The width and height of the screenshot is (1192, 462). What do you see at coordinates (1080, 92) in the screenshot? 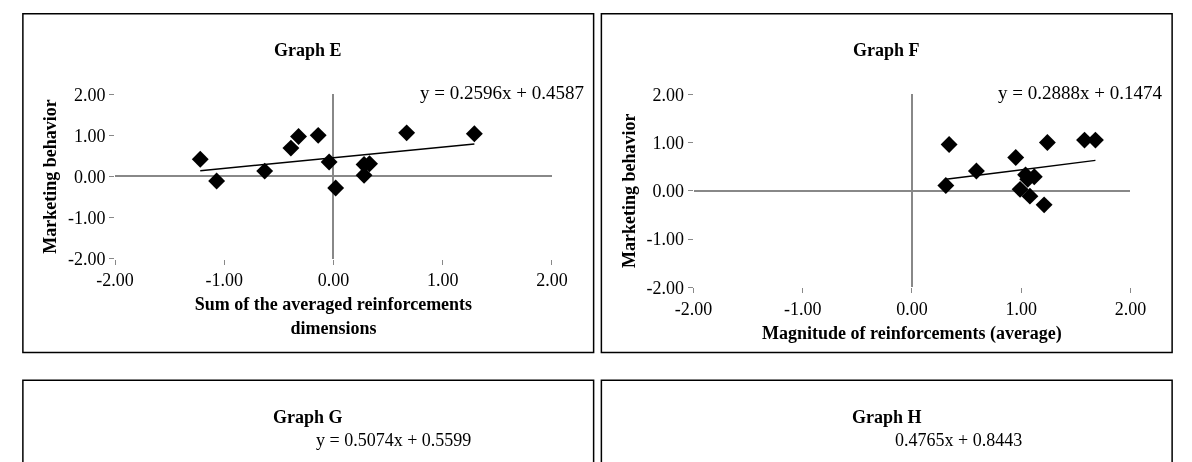
I see `annotation: y = 0.2888x + 0.1474` at bounding box center [1080, 92].